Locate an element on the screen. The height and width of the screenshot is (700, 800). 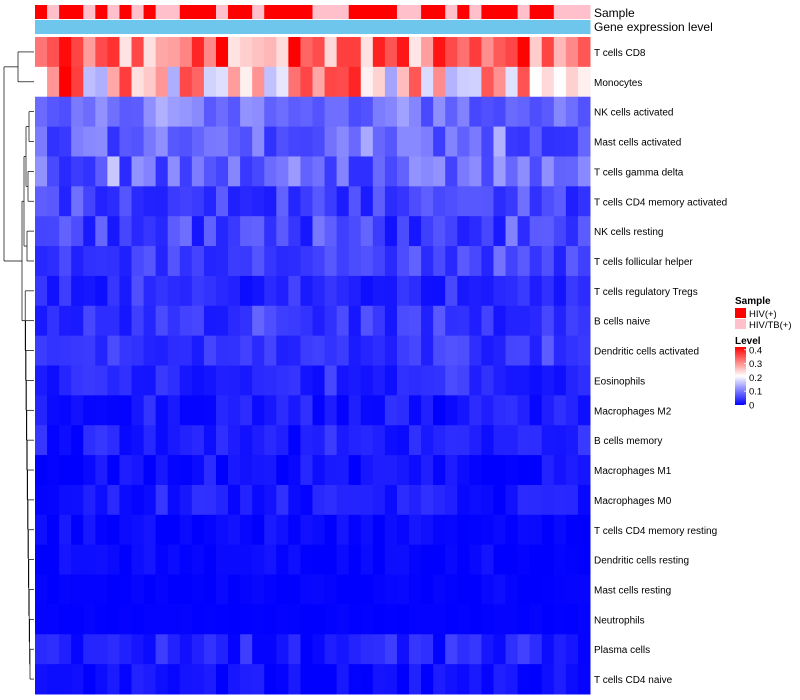
row-label: Eosinophils is located at coordinates (619, 381).